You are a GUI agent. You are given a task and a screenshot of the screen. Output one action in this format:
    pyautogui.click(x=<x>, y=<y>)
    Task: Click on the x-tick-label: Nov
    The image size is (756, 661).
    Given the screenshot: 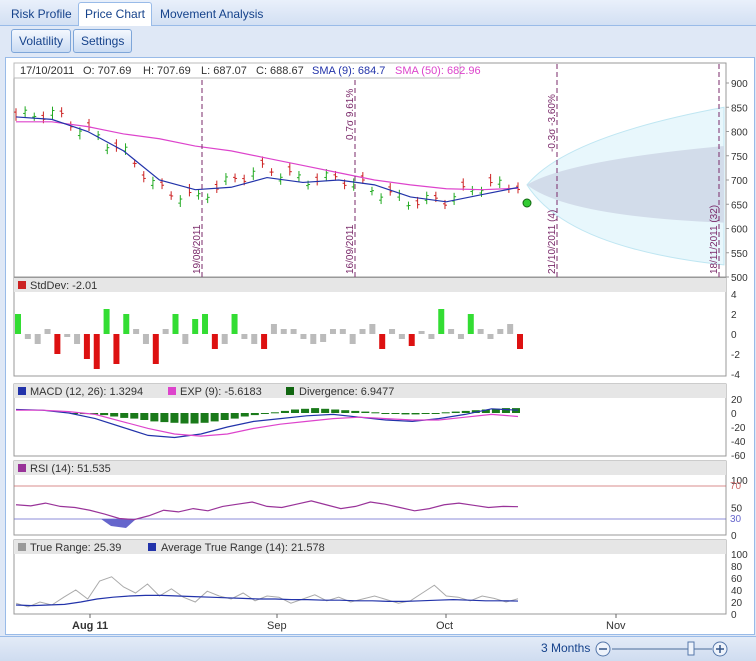 What is the action you would take?
    pyautogui.click(x=616, y=626)
    